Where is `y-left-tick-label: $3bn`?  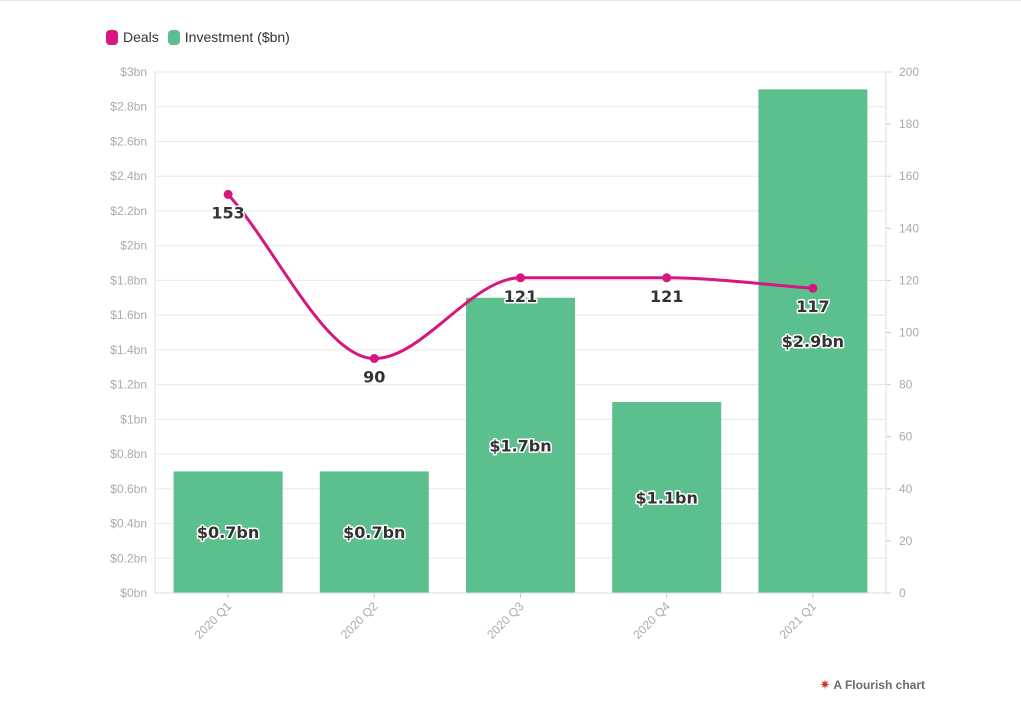 y-left-tick-label: $3bn is located at coordinates (133, 72).